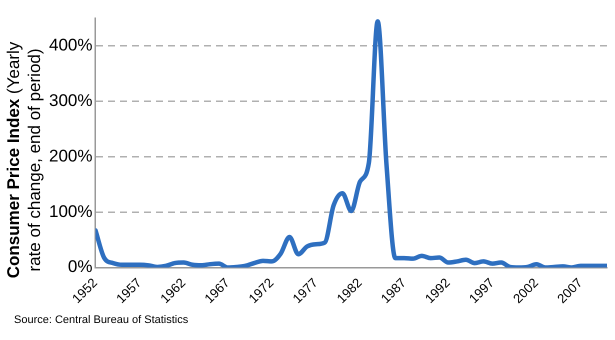 The width and height of the screenshot is (615, 340). What do you see at coordinates (70, 44) in the screenshot?
I see `y-tick-label: 400%` at bounding box center [70, 44].